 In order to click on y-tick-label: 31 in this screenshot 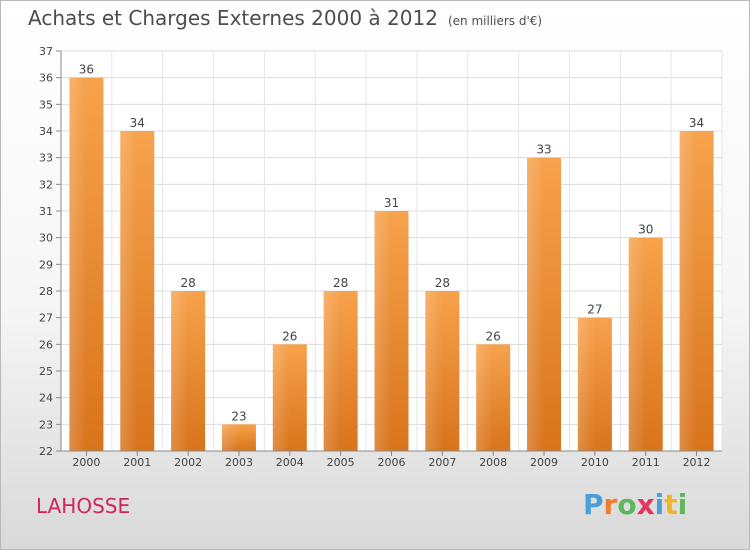, I will do `click(46, 211)`.